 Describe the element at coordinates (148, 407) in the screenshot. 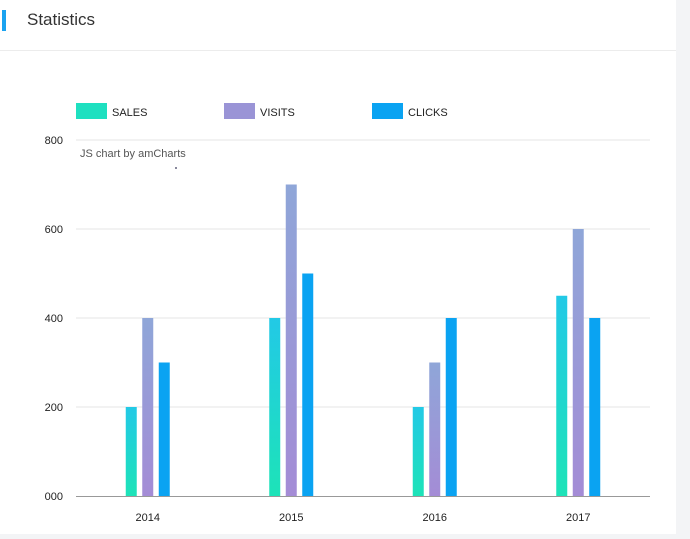

I see `bar-visits-2014` at that location.